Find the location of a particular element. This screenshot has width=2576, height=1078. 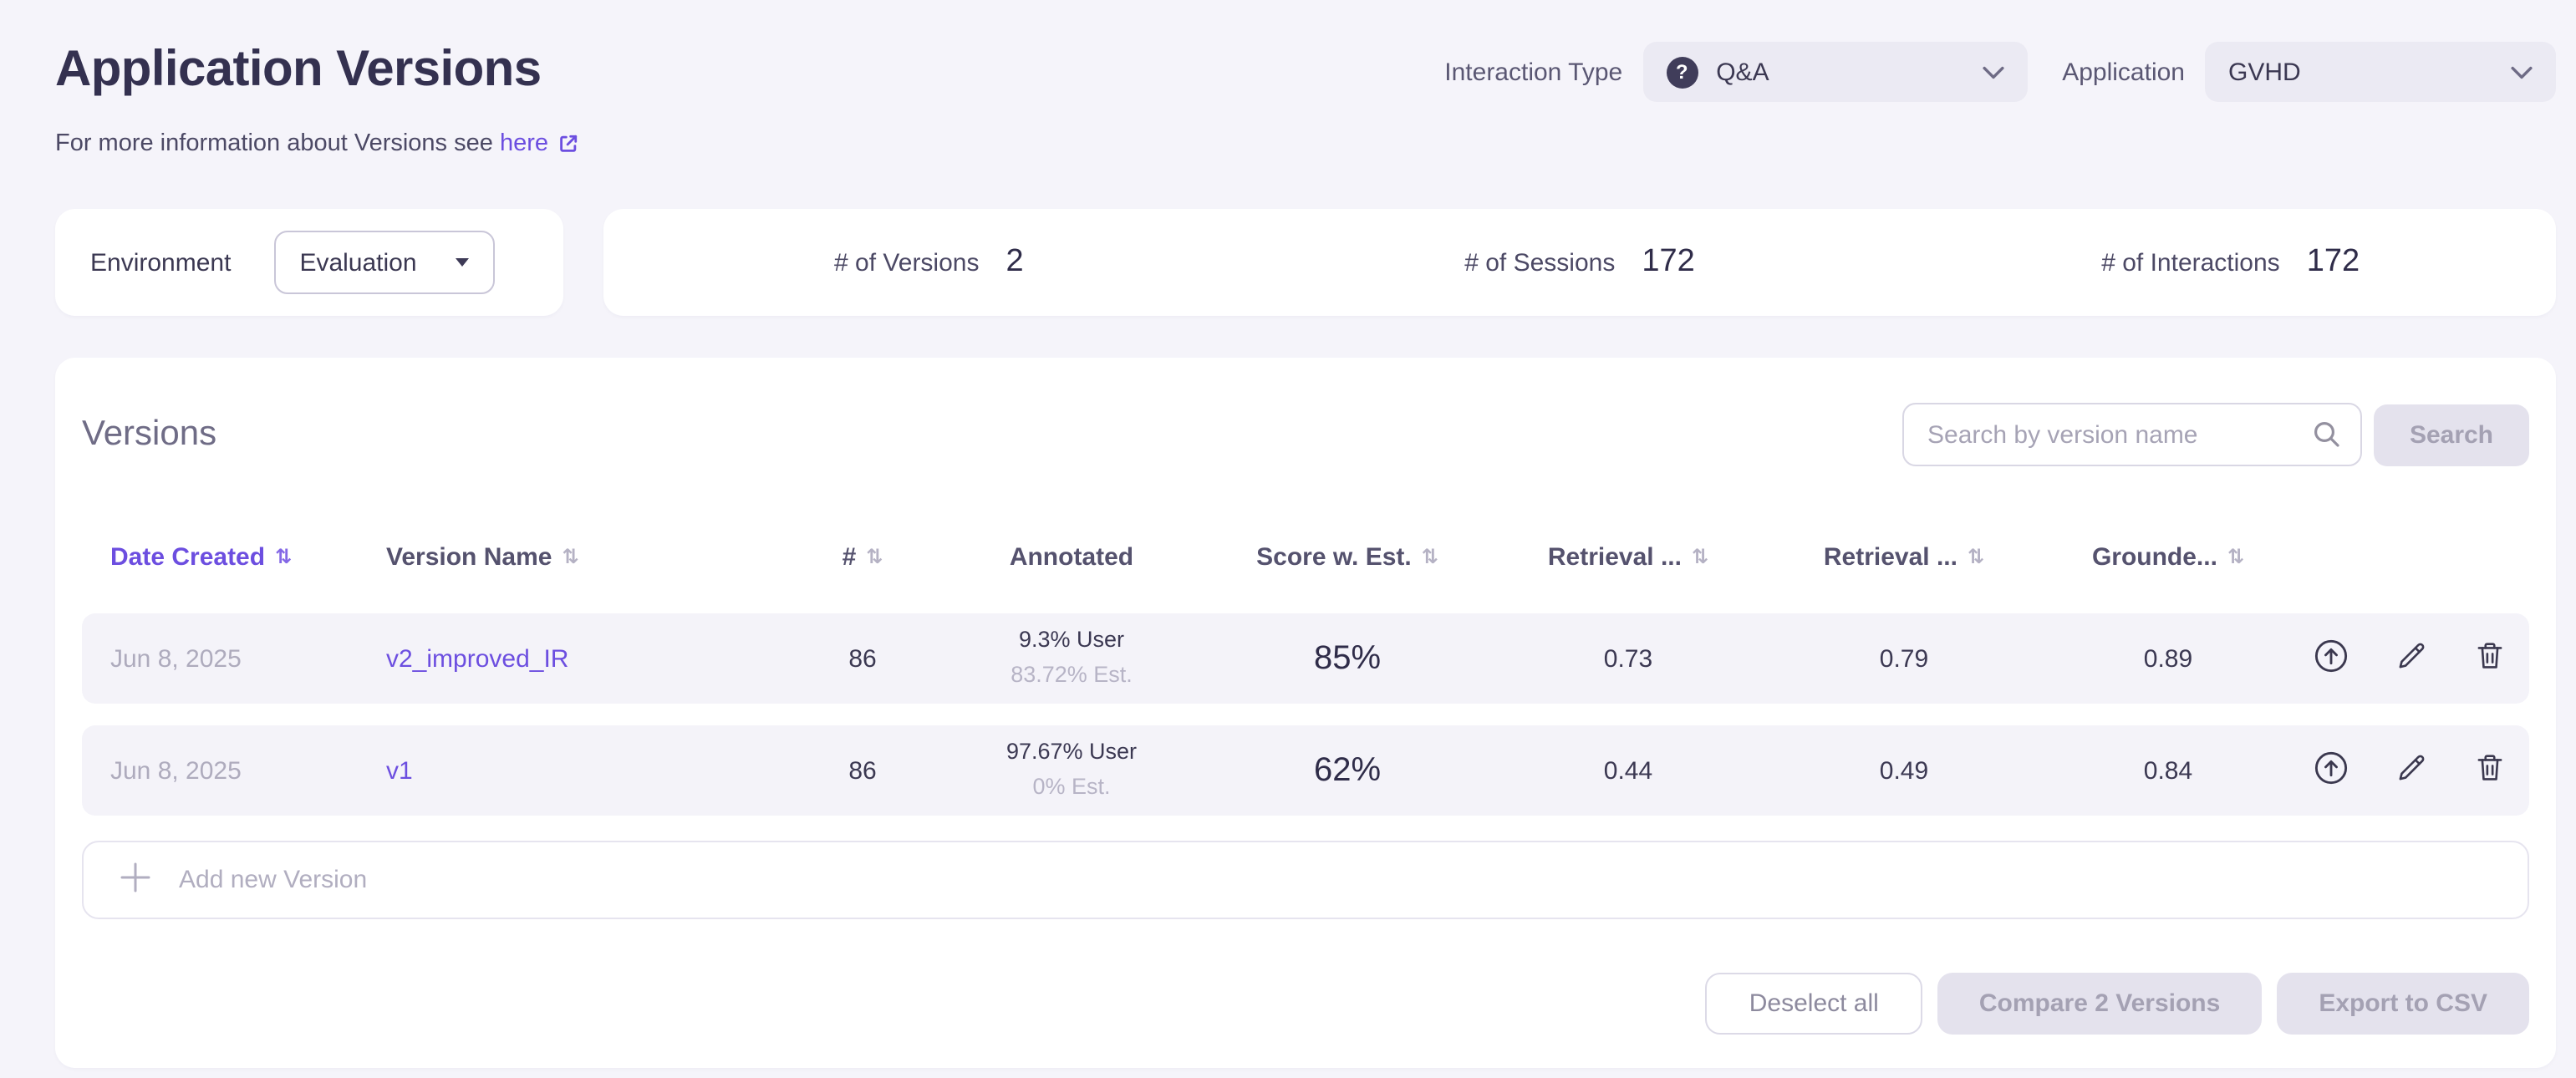

stat-interactions: # of Interactions 172 is located at coordinates (2230, 262).